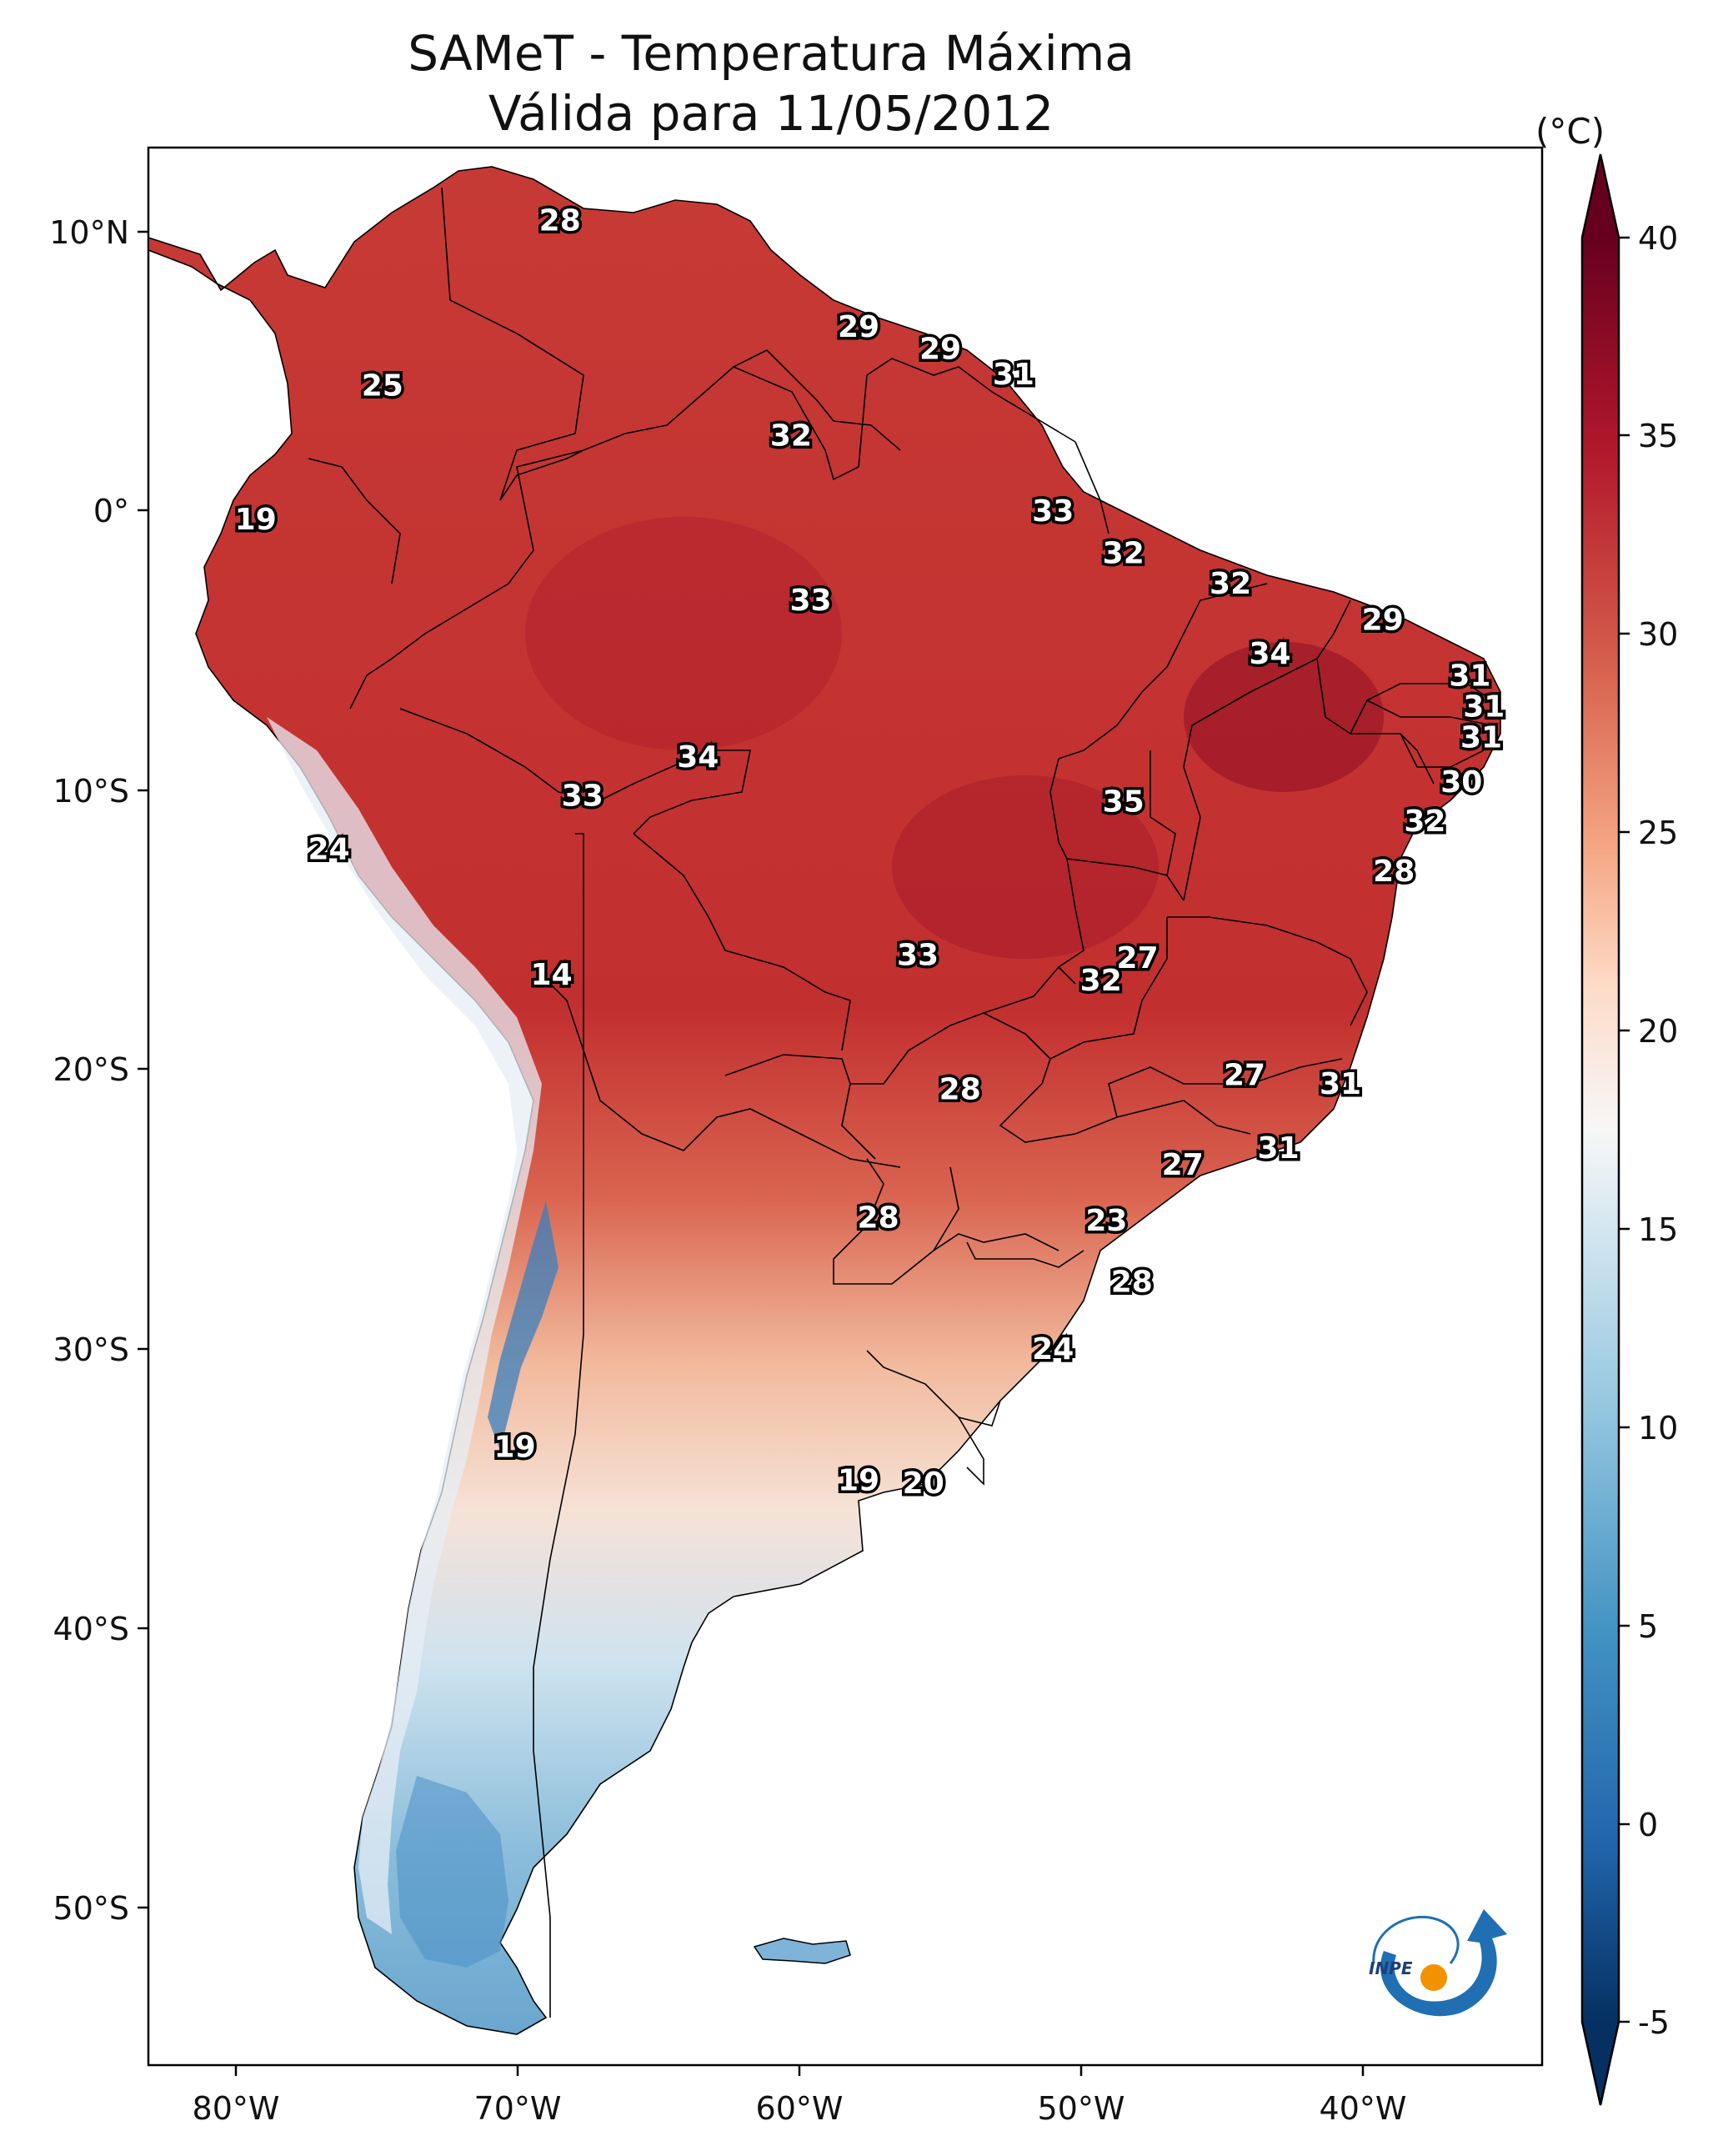 The image size is (1723, 2156). Describe the element at coordinates (143, 1069) in the screenshot. I see `lat-ticks` at that location.